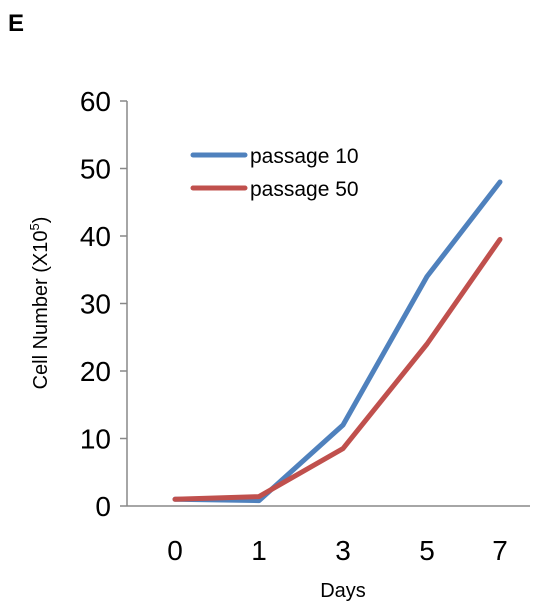  I want to click on y-tick-label: 40, so click(95, 236).